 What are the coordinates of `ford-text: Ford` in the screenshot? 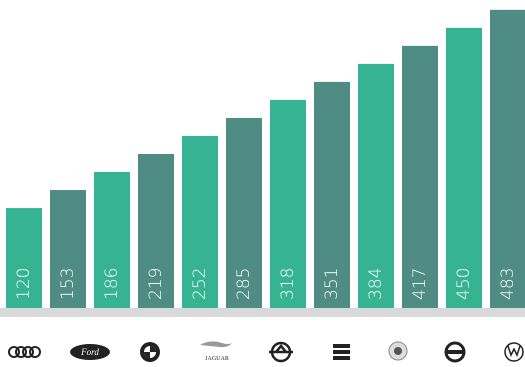 It's located at (89, 352).